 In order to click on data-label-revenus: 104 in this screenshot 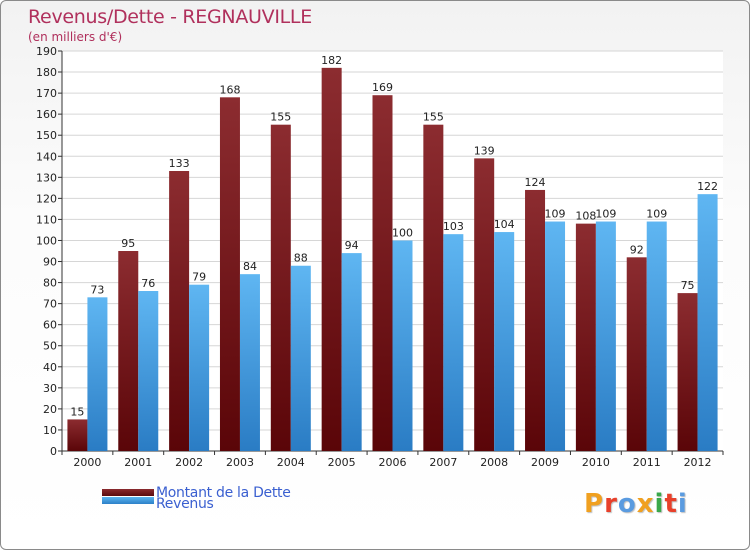, I will do `click(504, 224)`.